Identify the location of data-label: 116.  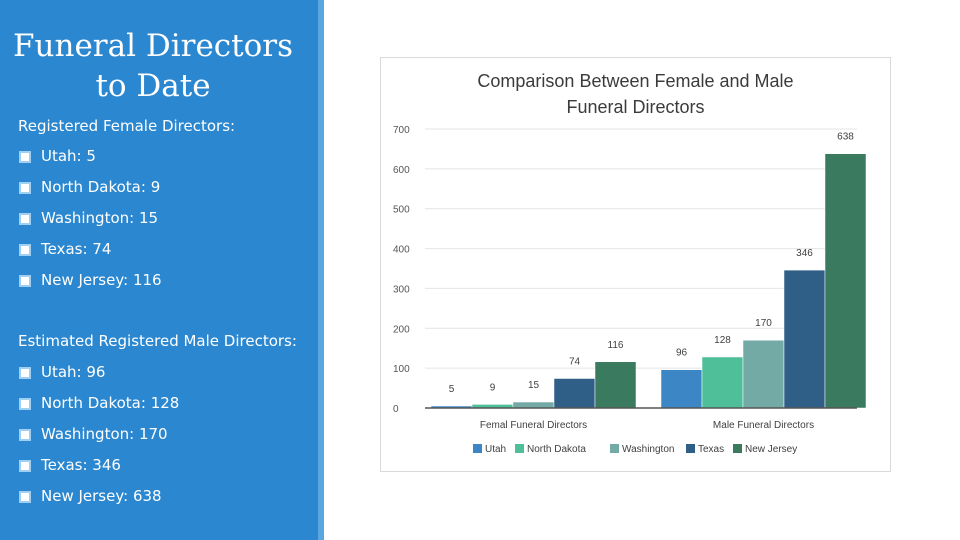
(616, 345).